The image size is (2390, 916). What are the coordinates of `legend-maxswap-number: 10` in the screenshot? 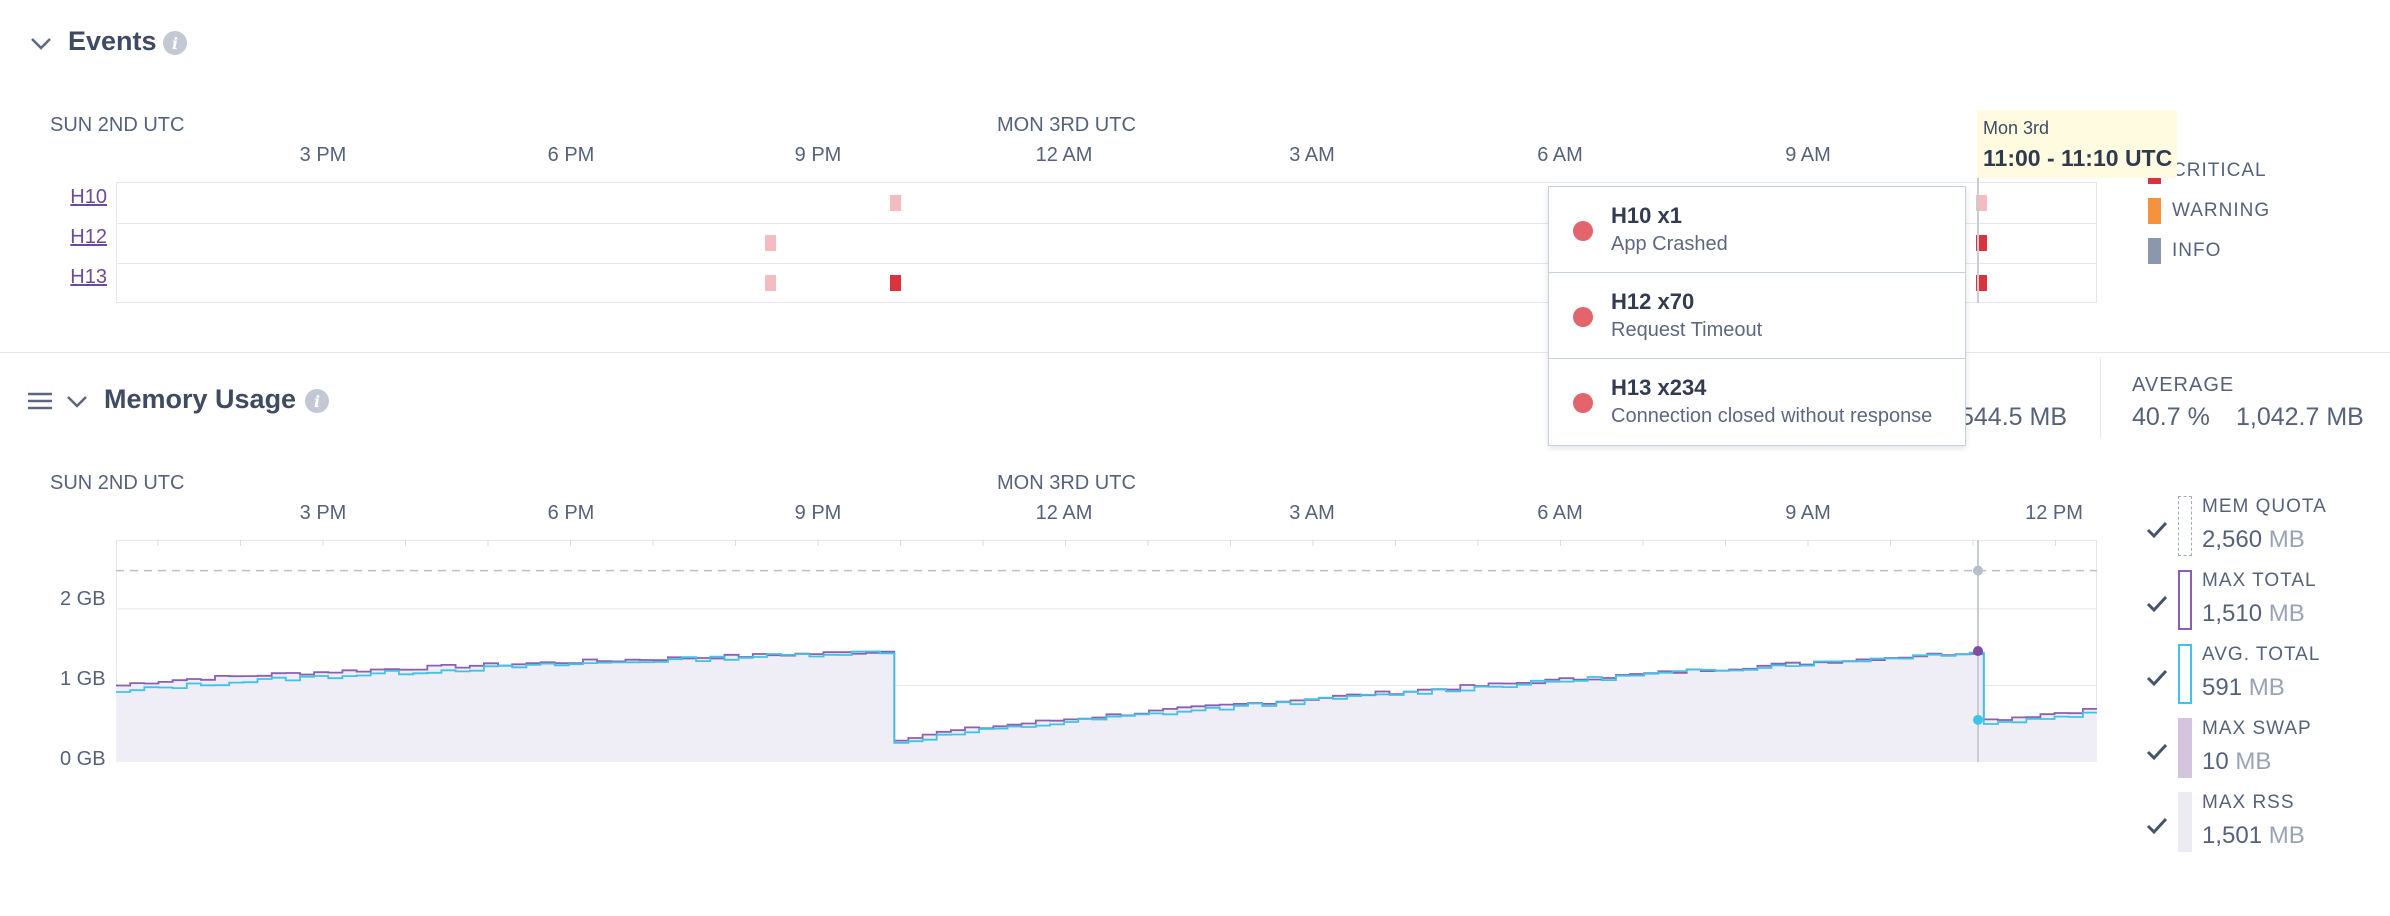 It's located at (2215, 761).